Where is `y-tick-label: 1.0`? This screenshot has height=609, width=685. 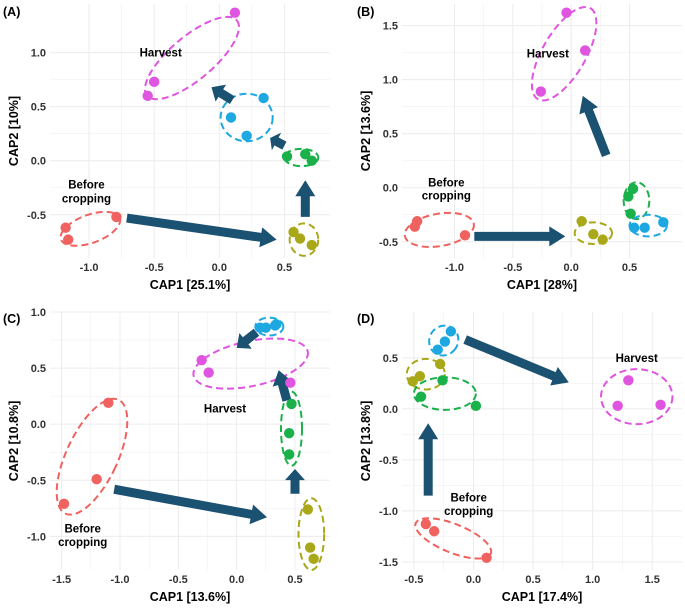
y-tick-label: 1.0 is located at coordinates (38, 313).